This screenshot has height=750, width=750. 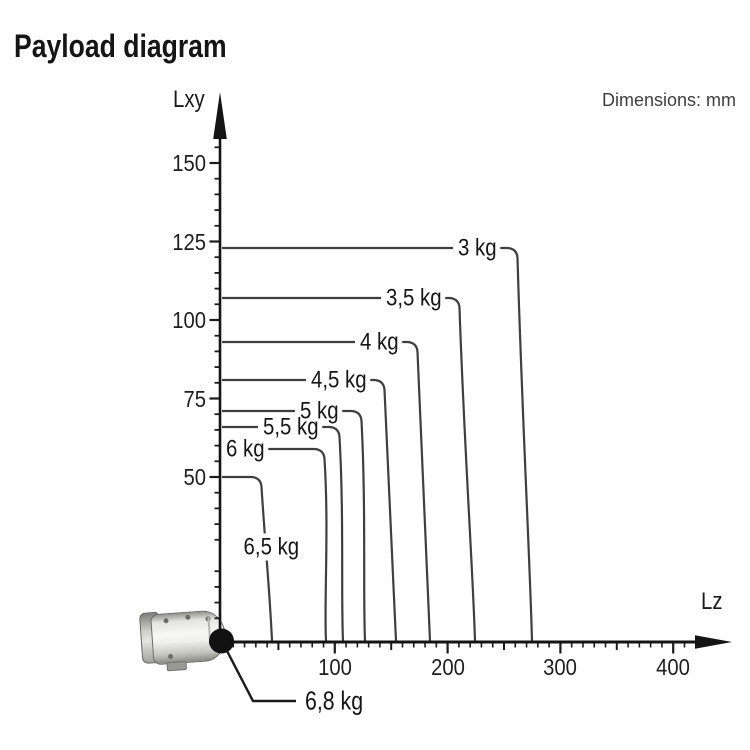 I want to click on x-axis-title: Lz, so click(x=712, y=601).